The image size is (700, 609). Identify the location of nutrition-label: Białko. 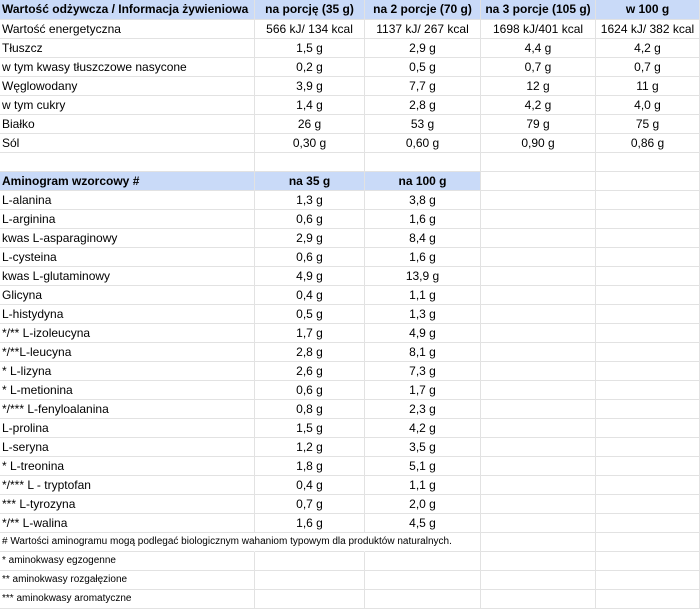
(127, 124).